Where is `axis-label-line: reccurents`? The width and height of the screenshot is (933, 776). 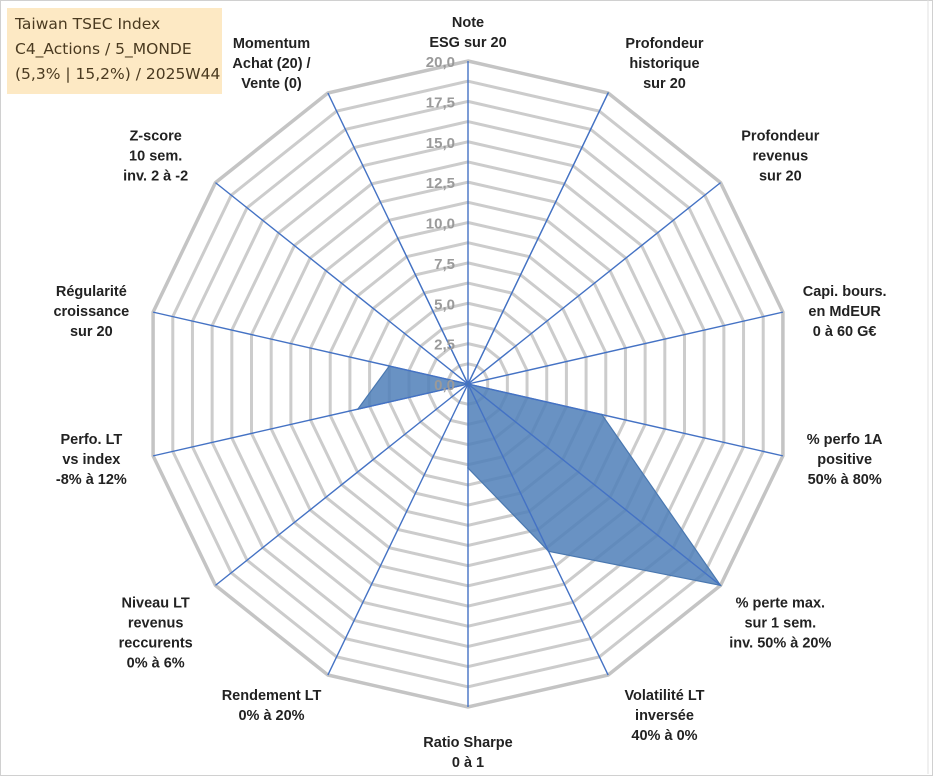
axis-label-line: reccurents is located at coordinates (156, 644).